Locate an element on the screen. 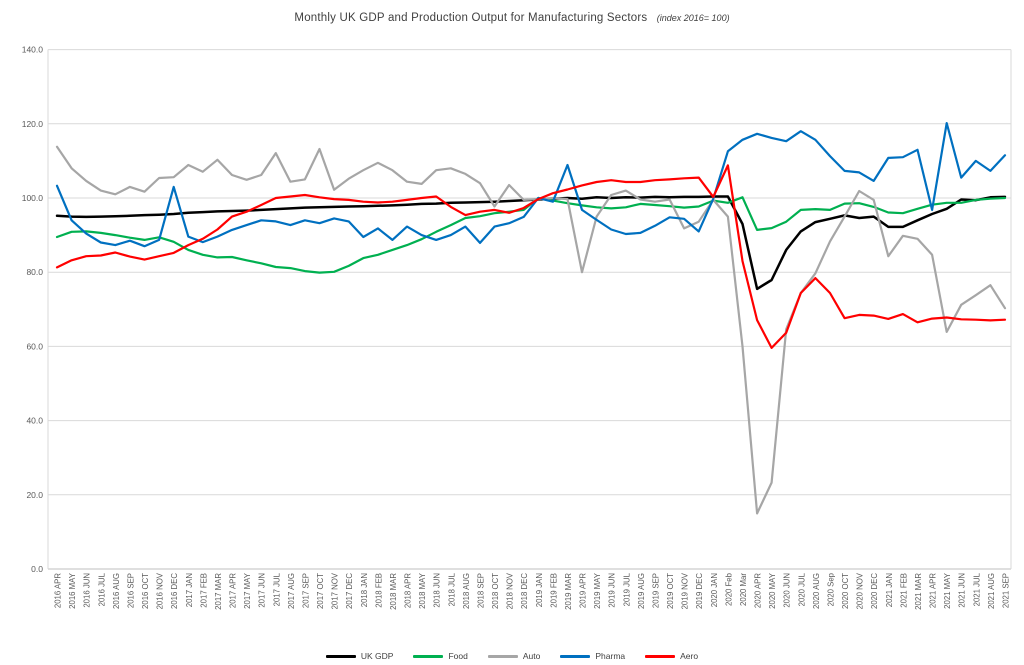 The image size is (1024, 665). x-axis-tick-label: 2017 FEB is located at coordinates (203, 590).